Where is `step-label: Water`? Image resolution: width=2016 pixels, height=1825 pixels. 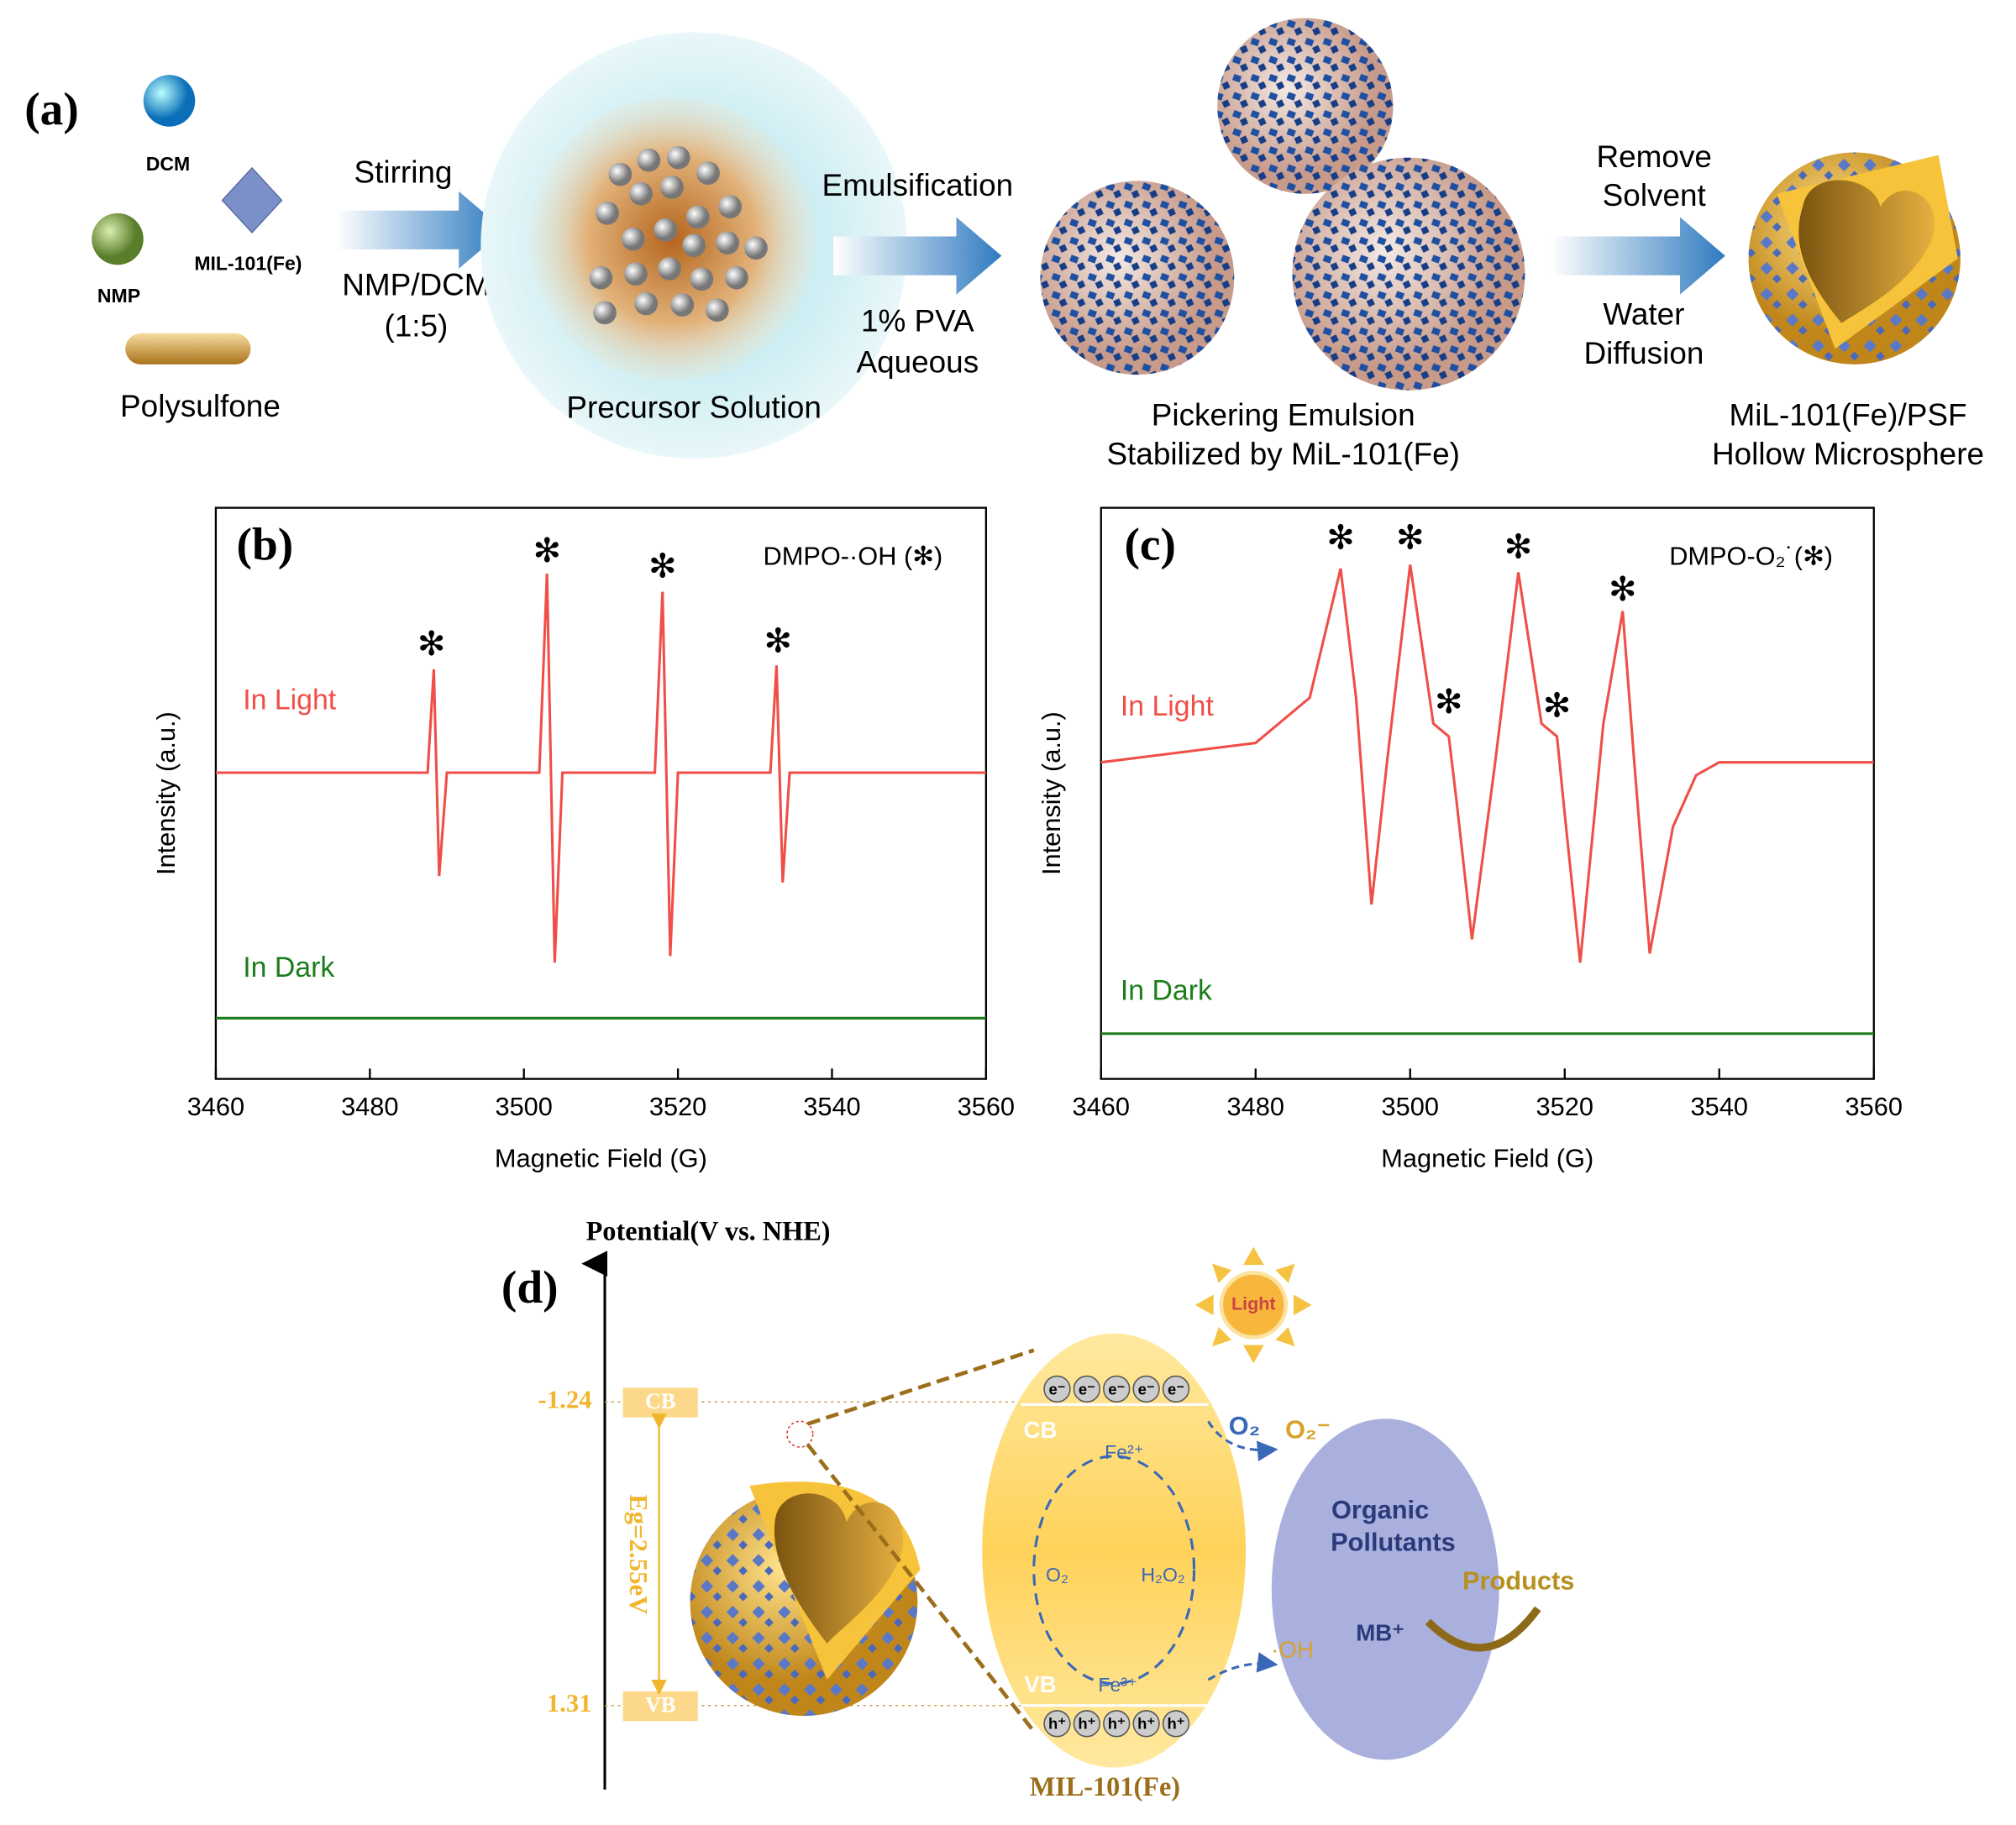
step-label: Water is located at coordinates (1643, 314).